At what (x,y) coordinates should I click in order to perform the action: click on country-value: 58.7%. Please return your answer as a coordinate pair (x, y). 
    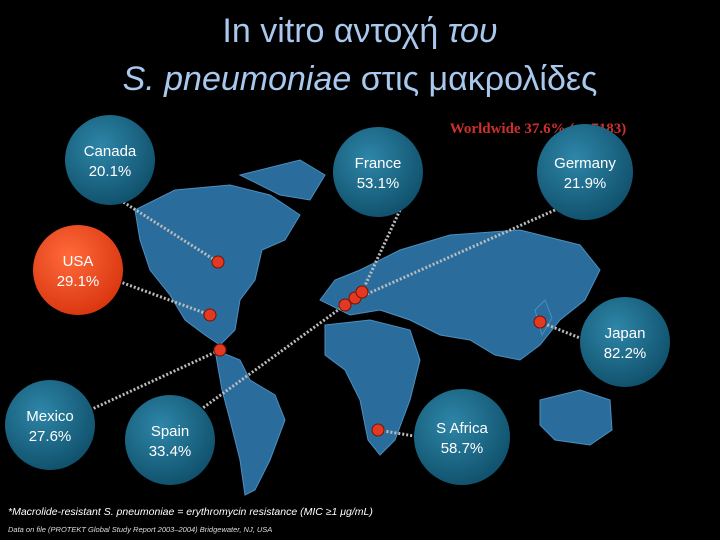
    Looking at the image, I should click on (462, 448).